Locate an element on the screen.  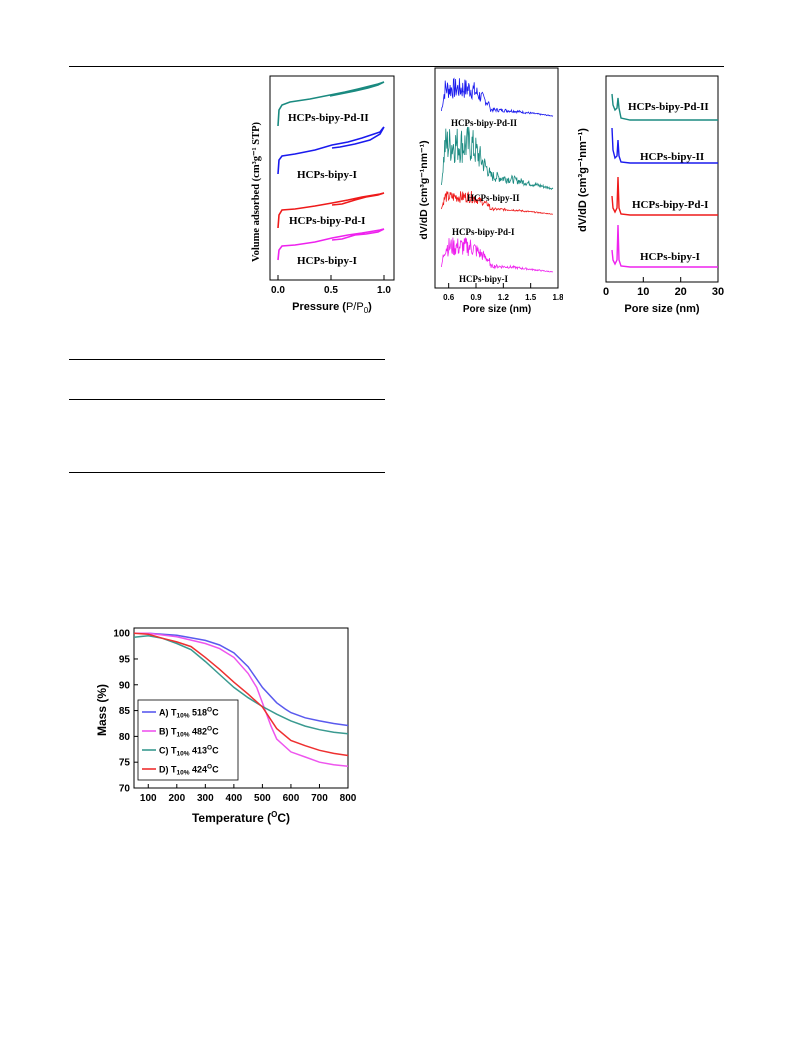
micropore-ticks: 0.6 0.9 1.2 1.5 1.8 is located at coordinates (503, 292).